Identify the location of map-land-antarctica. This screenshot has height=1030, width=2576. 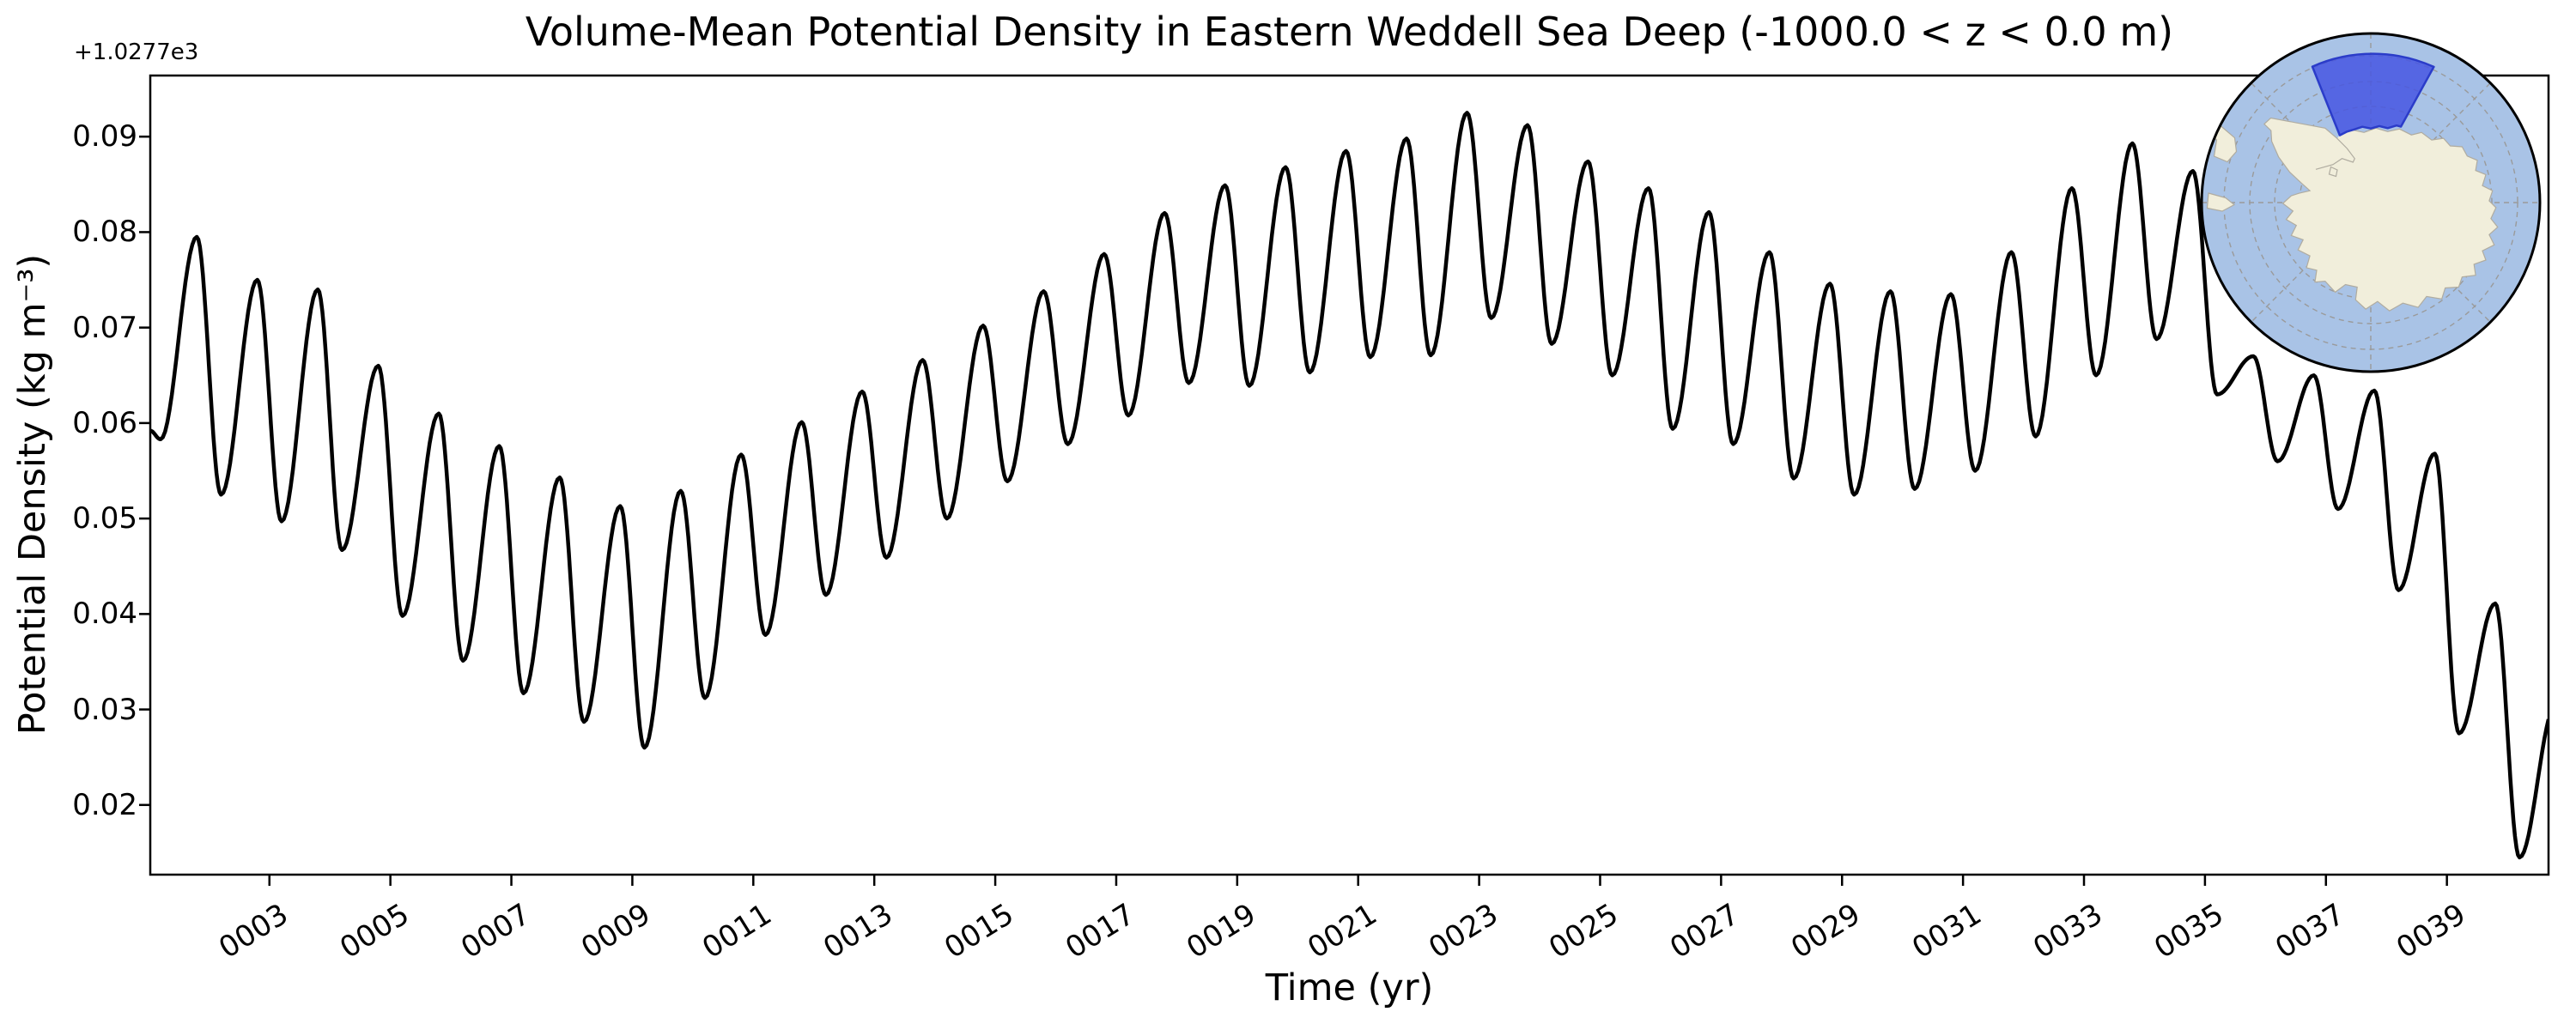
(2352, 214).